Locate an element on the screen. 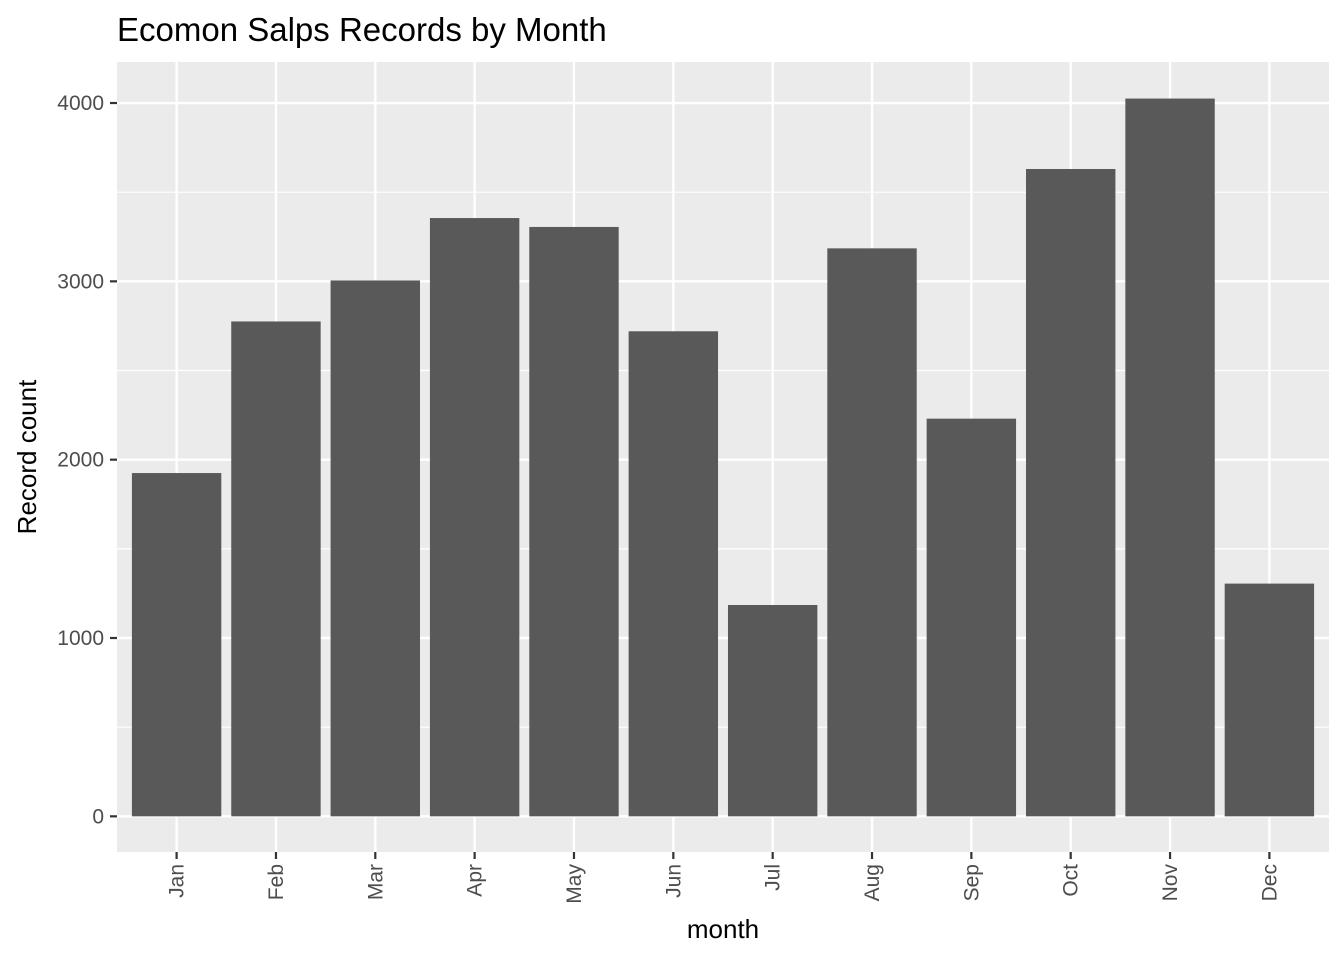  bar-jun is located at coordinates (673, 574).